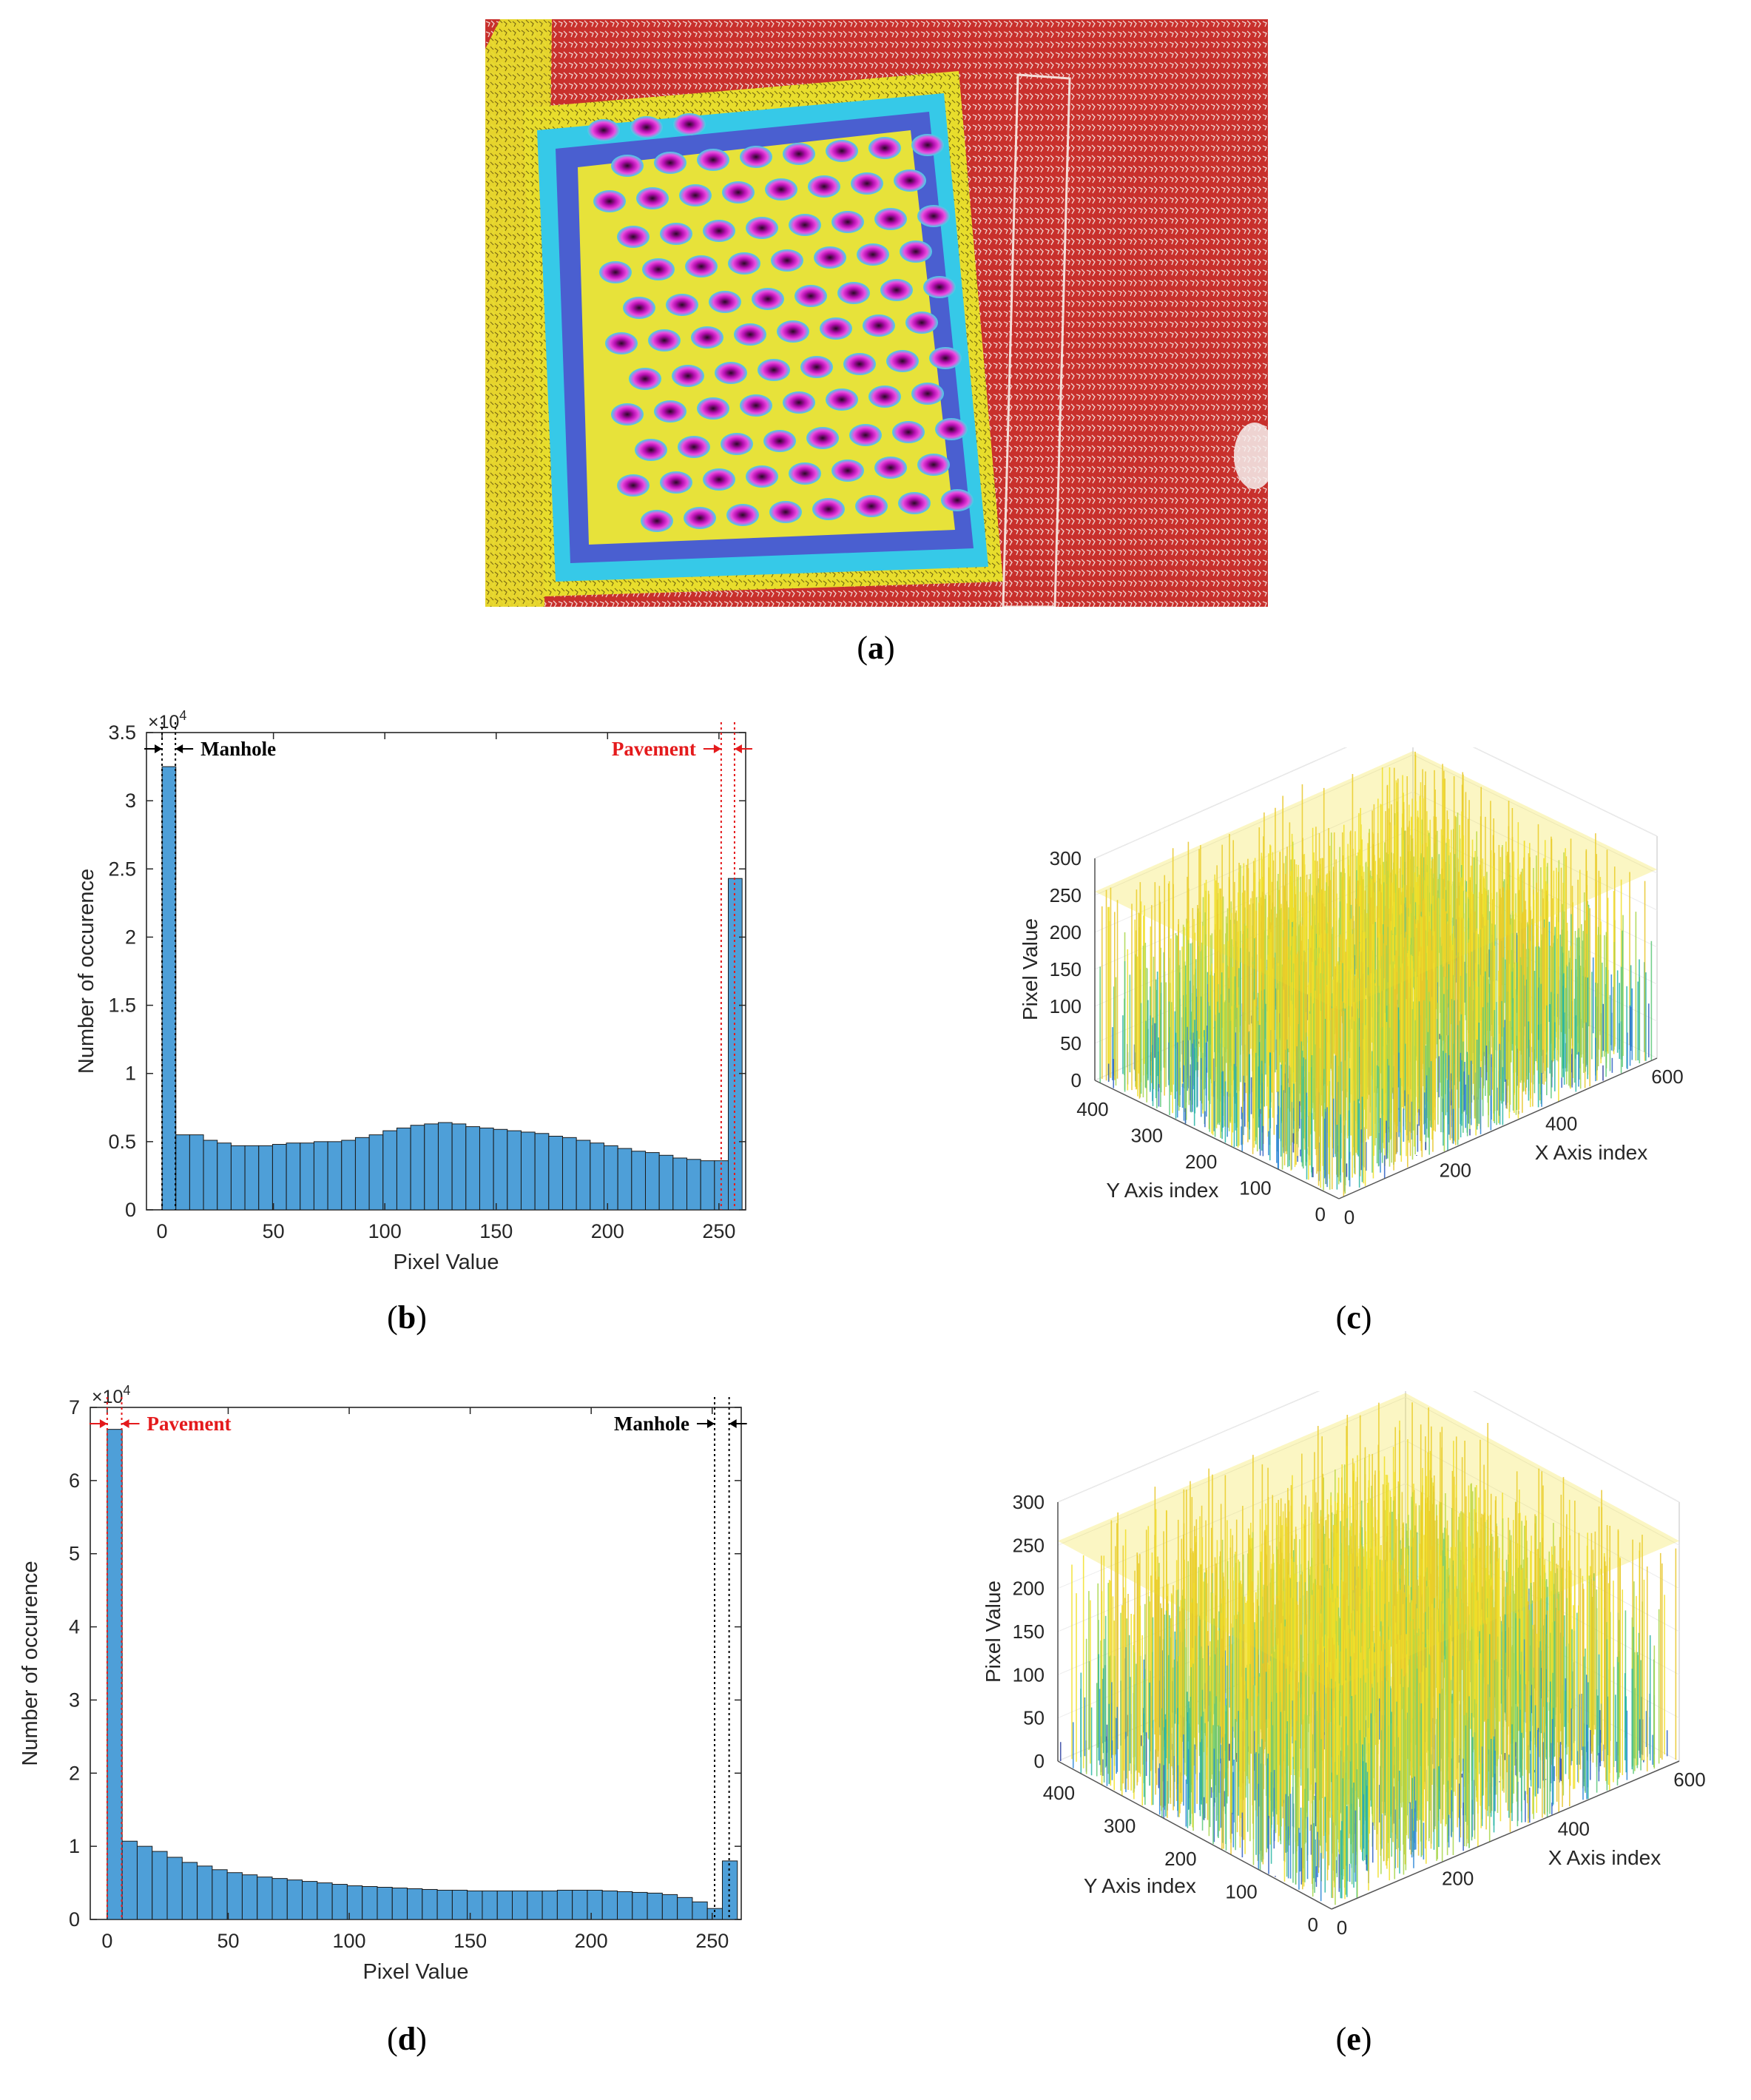 The height and width of the screenshot is (2100, 1751). I want to click on y-tick-label: 200, so click(1201, 1162).